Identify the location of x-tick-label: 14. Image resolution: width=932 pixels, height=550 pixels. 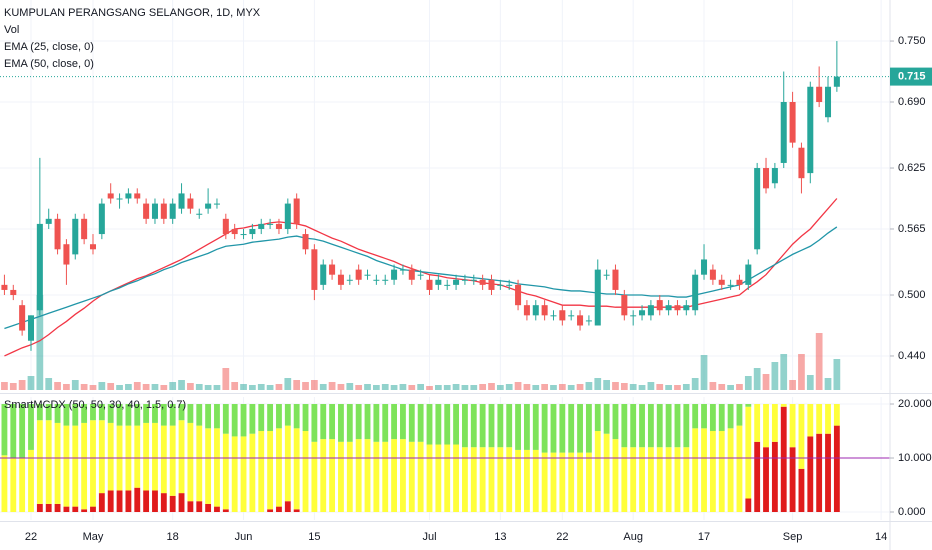
(881, 537).